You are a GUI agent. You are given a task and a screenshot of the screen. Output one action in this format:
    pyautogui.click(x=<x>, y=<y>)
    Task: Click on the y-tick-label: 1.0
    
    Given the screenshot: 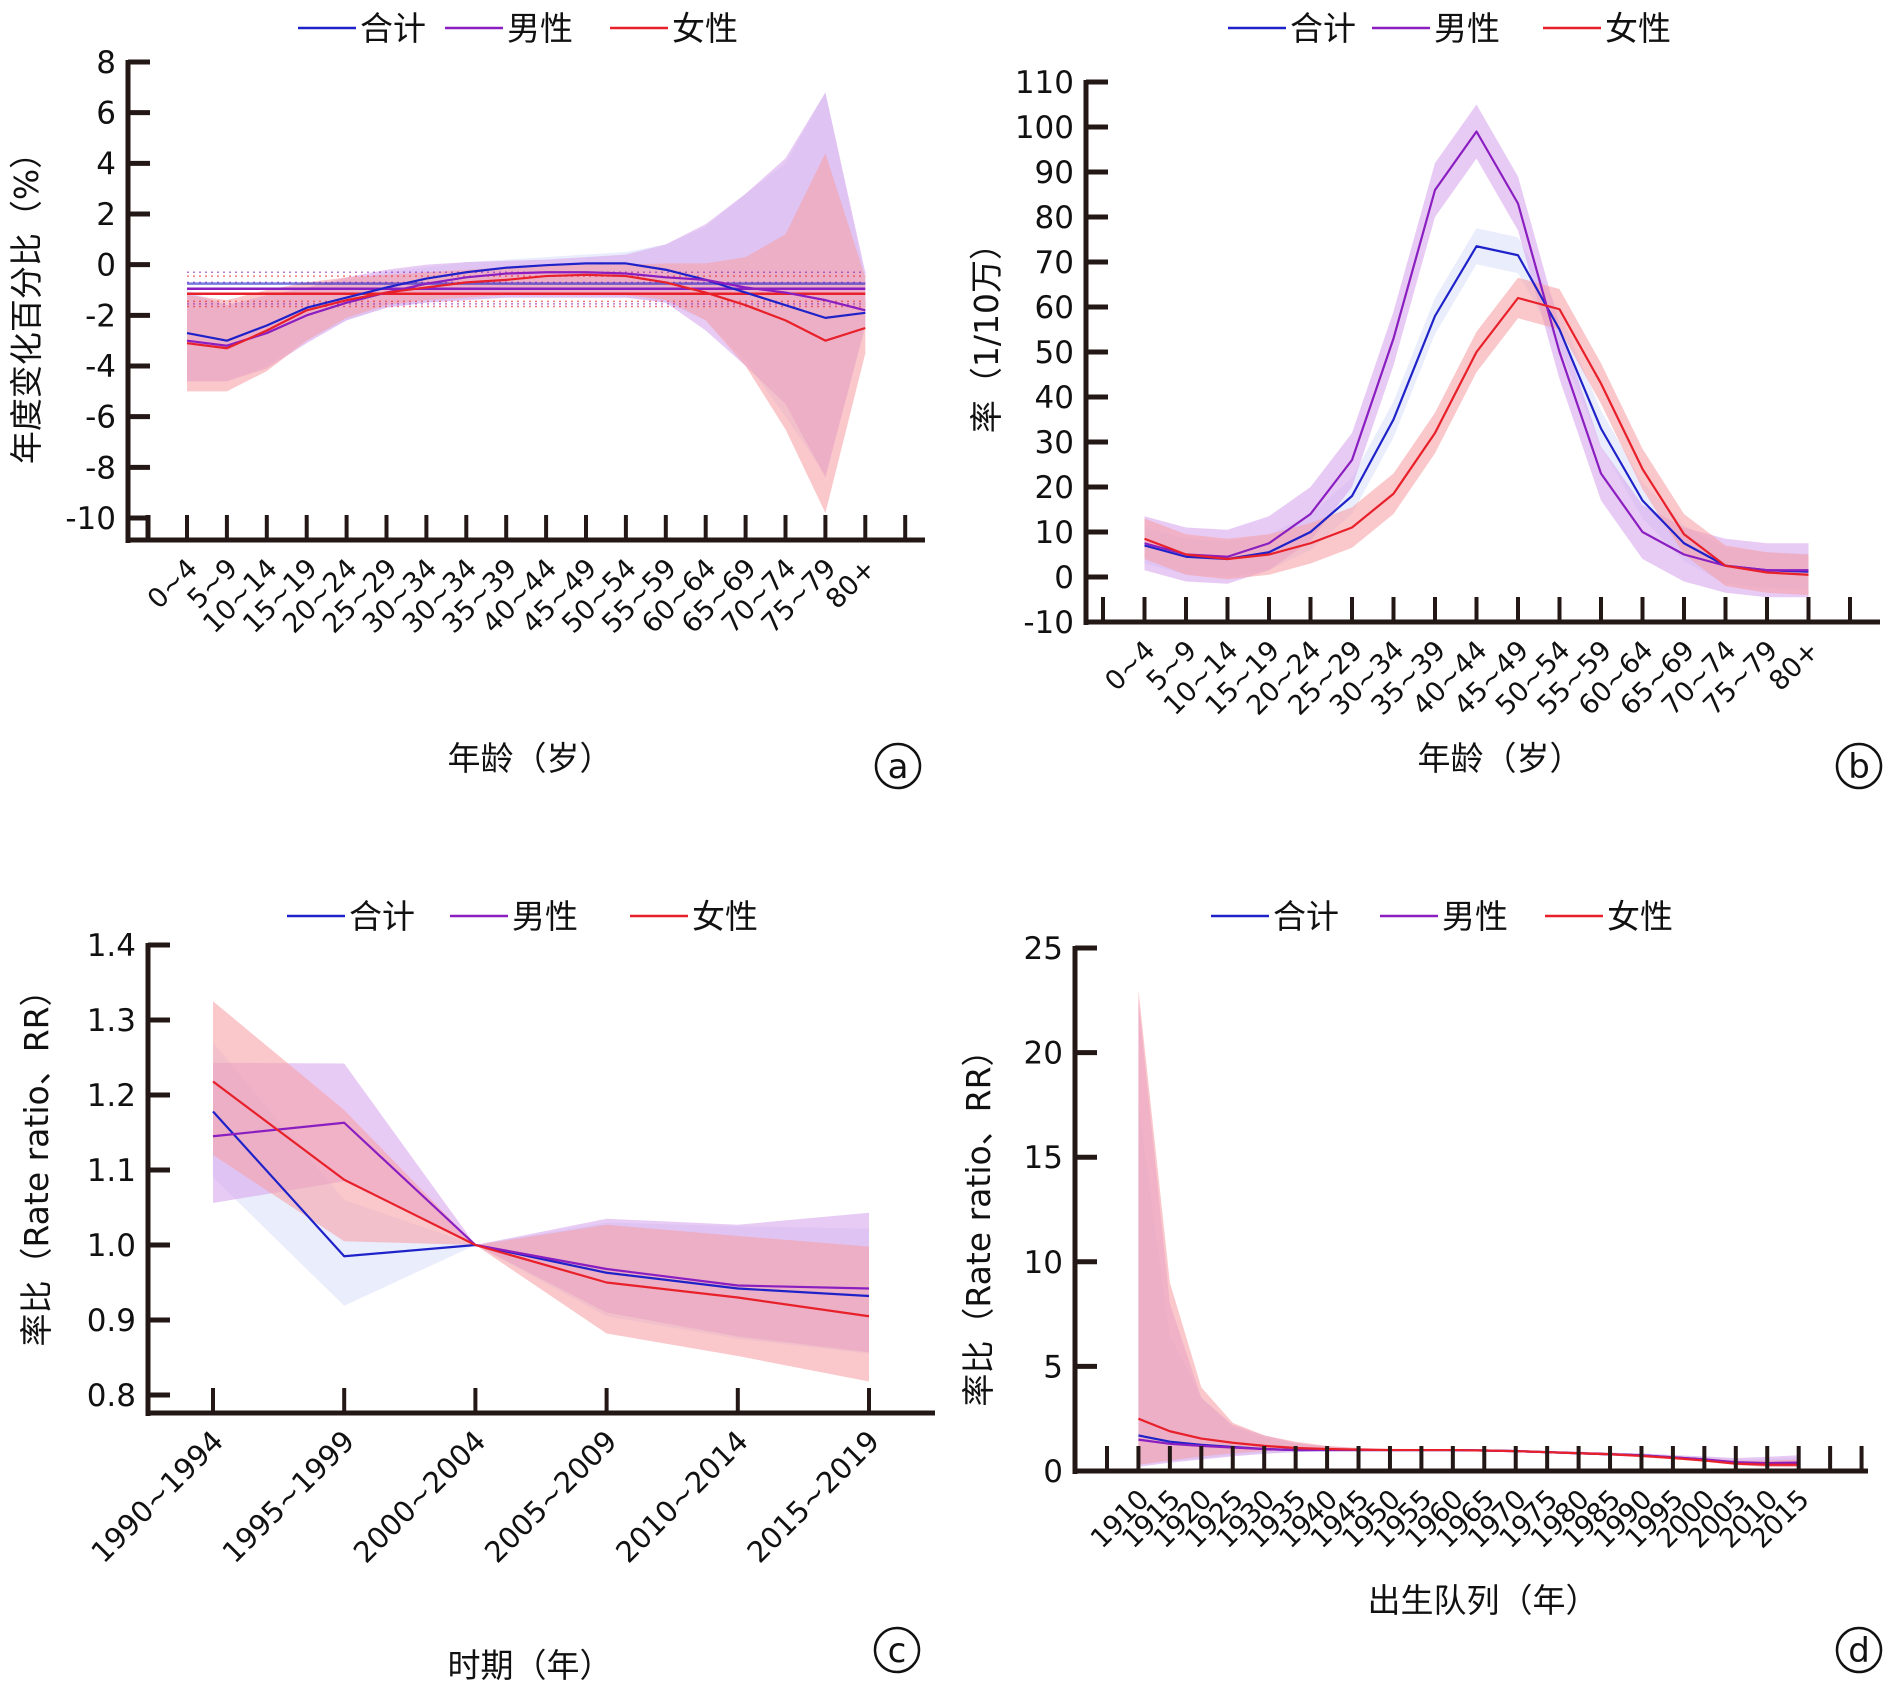 What is the action you would take?
    pyautogui.click(x=111, y=1246)
    